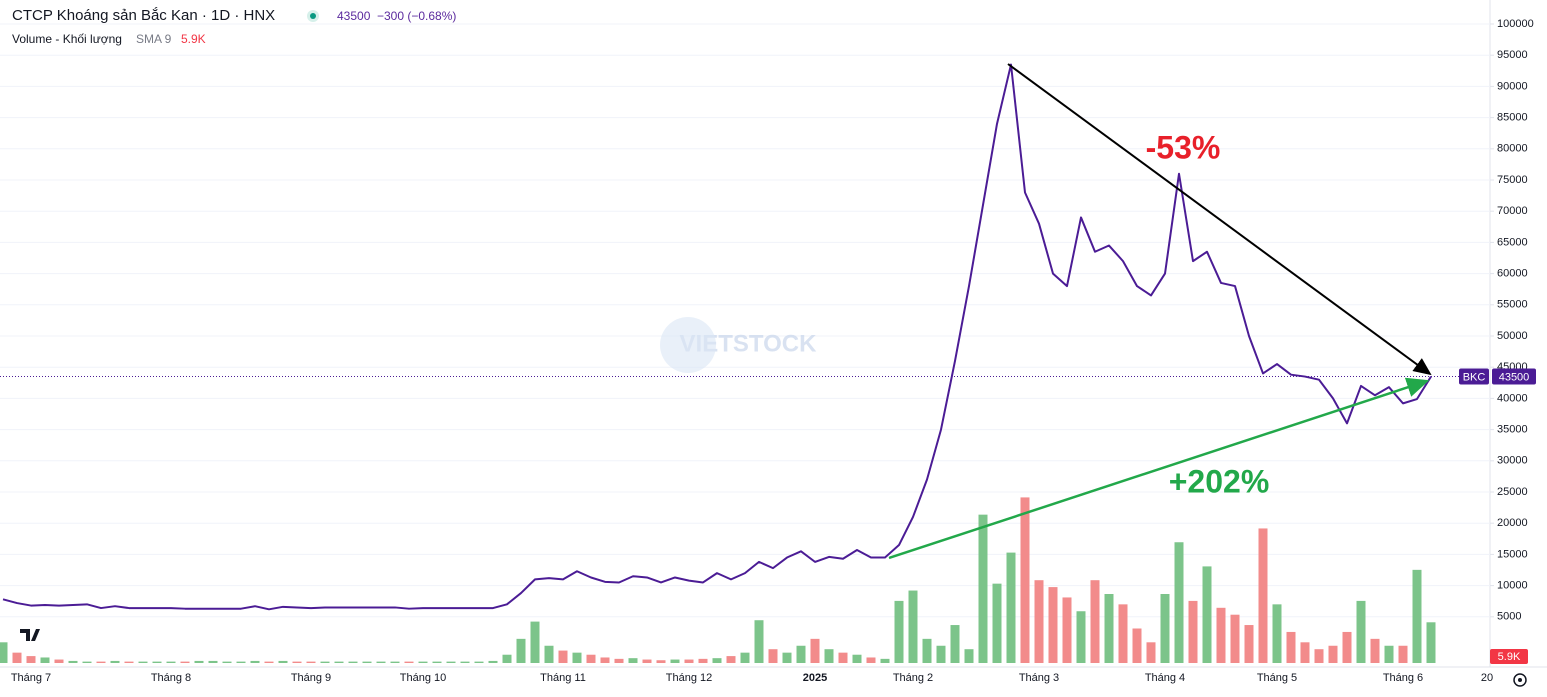 Image resolution: width=1547 pixels, height=697 pixels. I want to click on y-tick-label: 80000, so click(1512, 149).